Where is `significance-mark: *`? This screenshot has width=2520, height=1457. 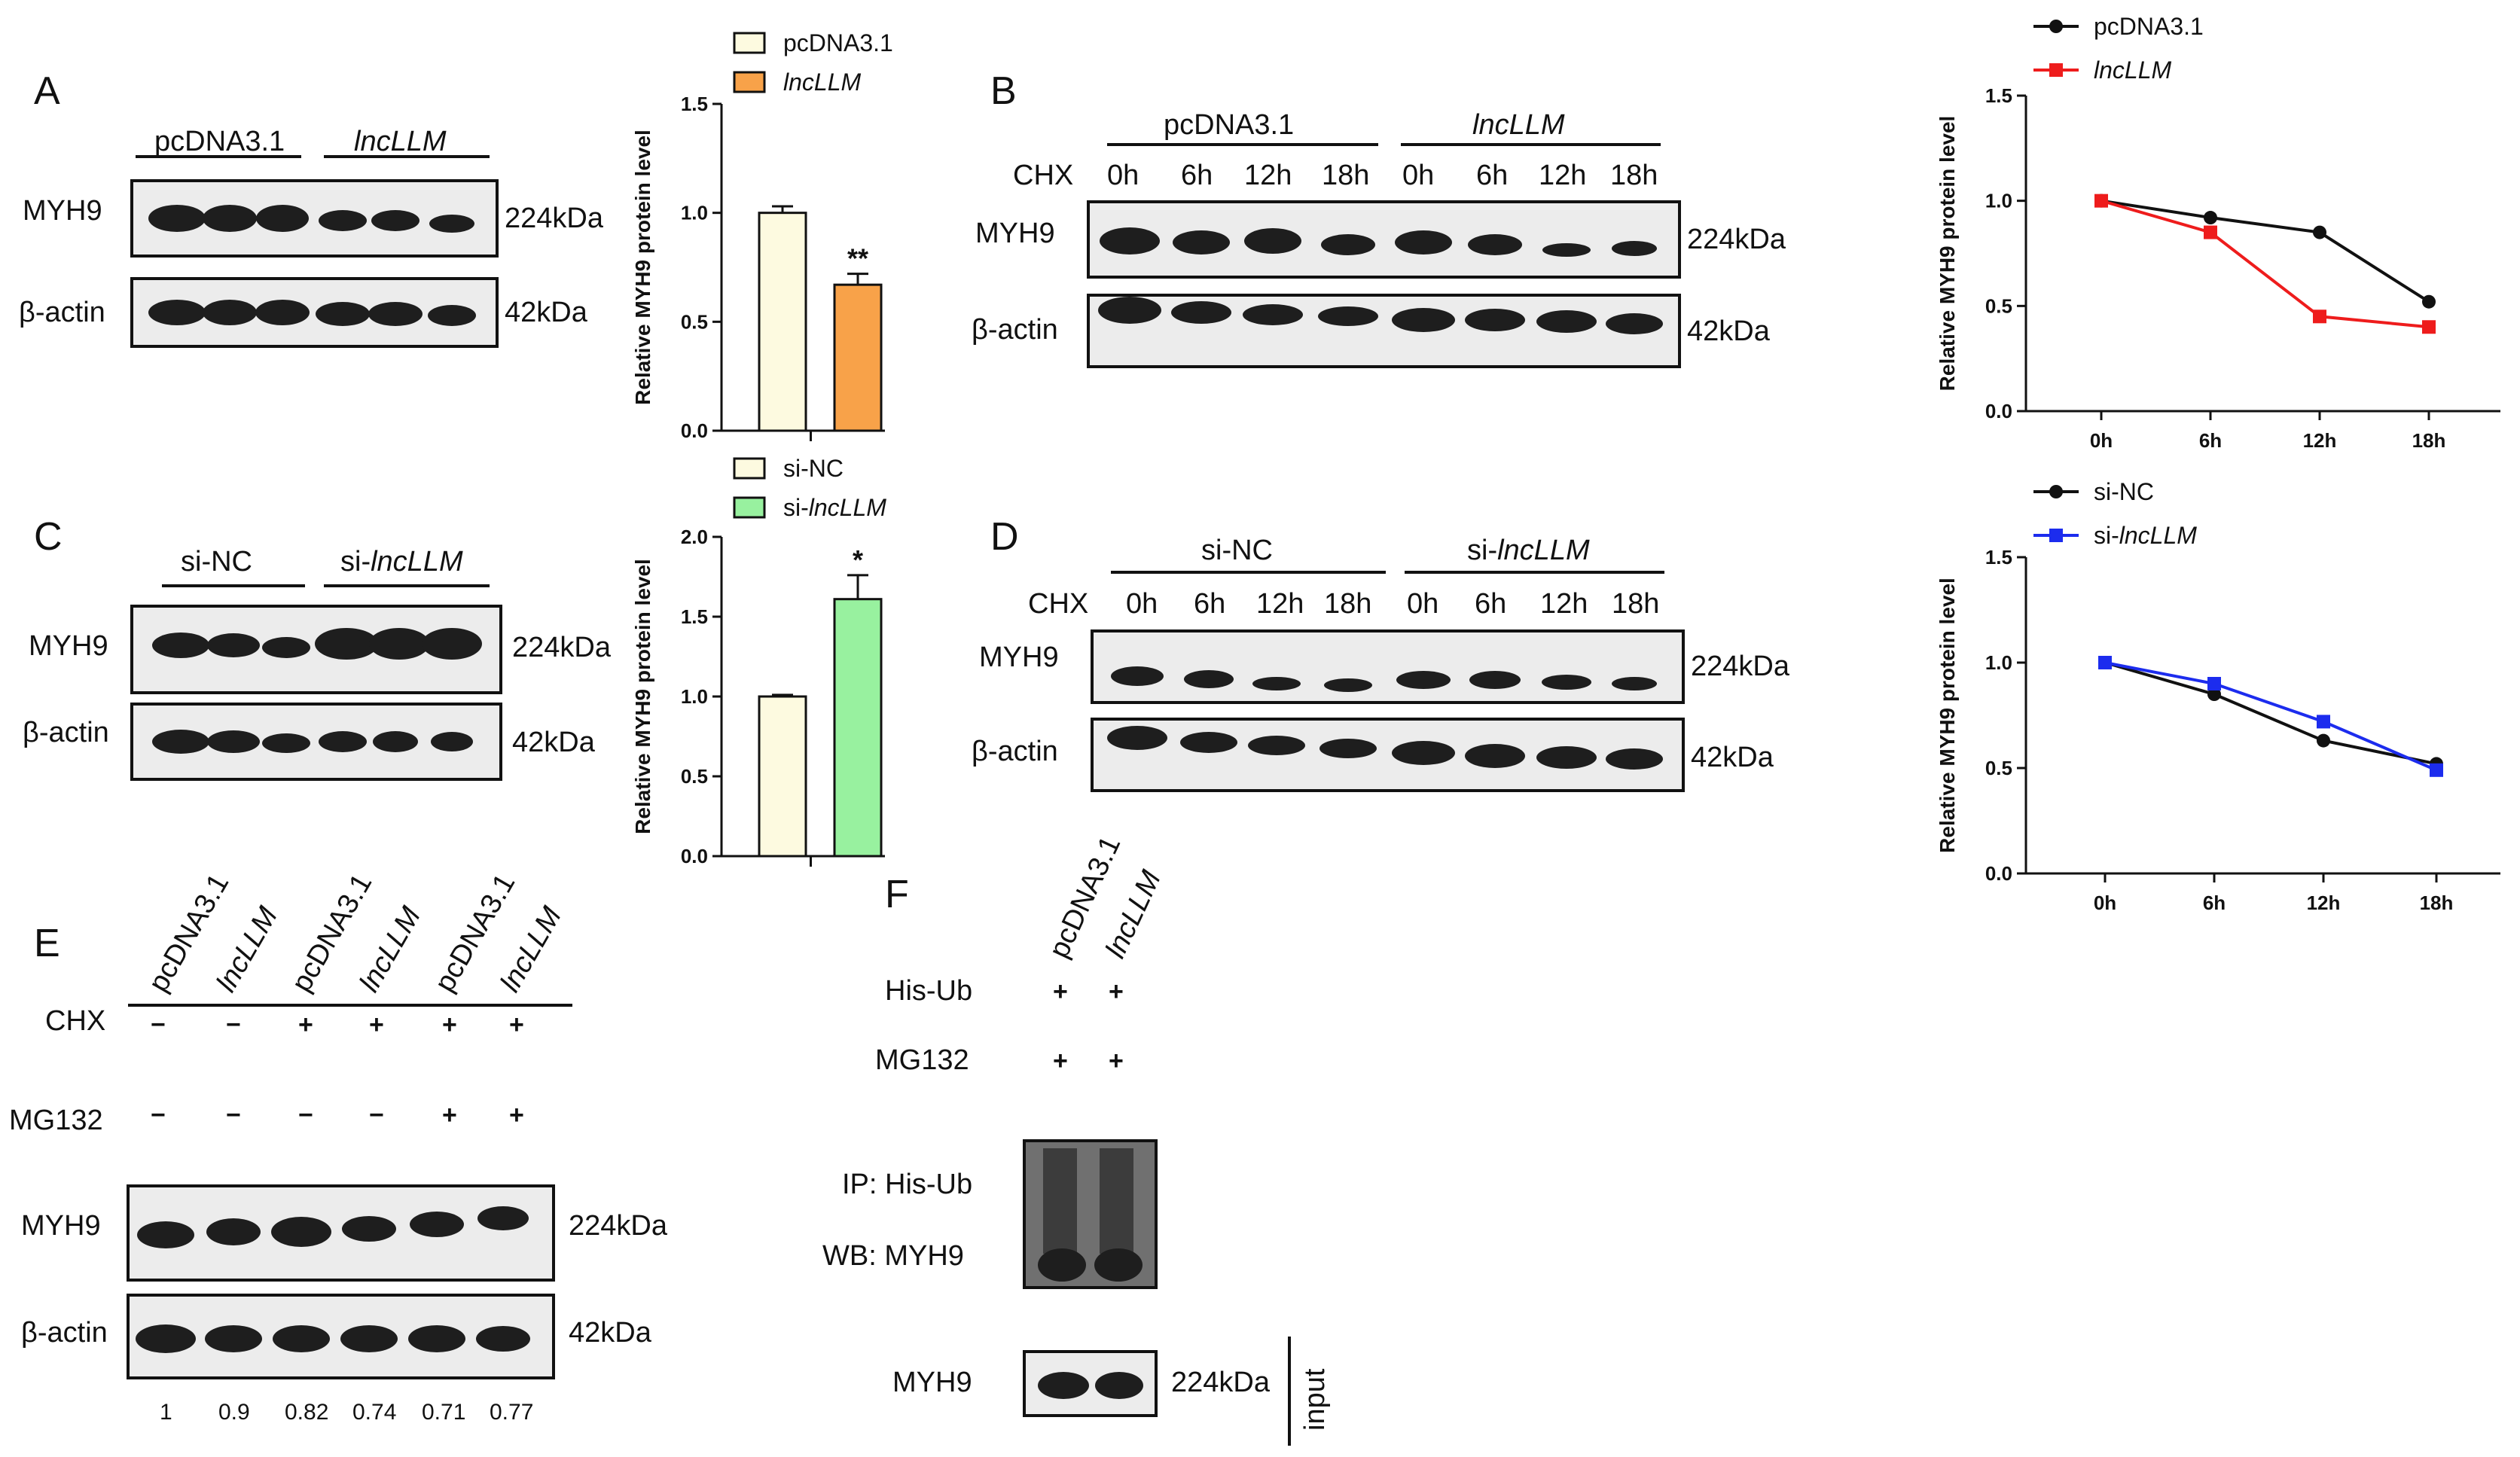 significance-mark: * is located at coordinates (858, 559).